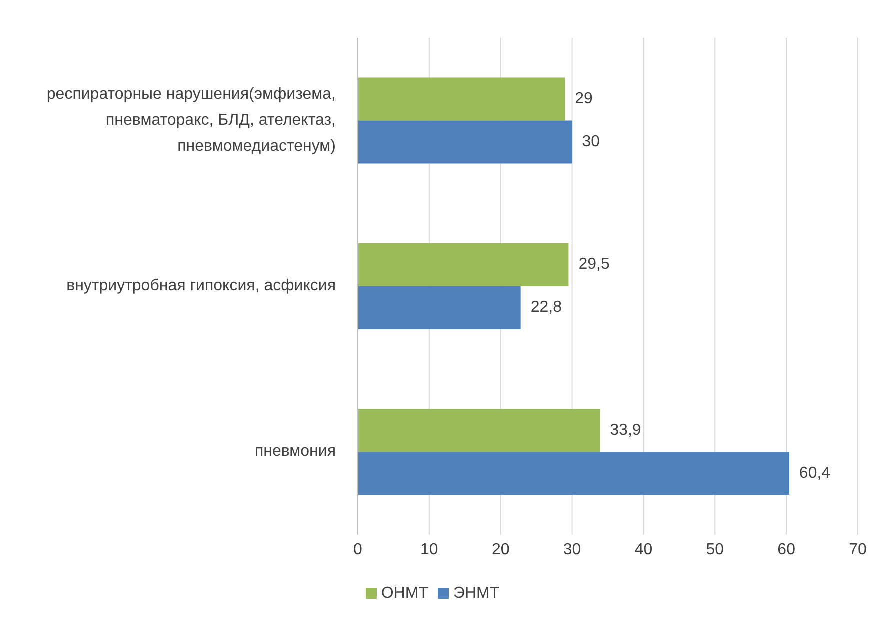  Describe the element at coordinates (626, 430) in the screenshot. I see `data-label: 33,9` at that location.